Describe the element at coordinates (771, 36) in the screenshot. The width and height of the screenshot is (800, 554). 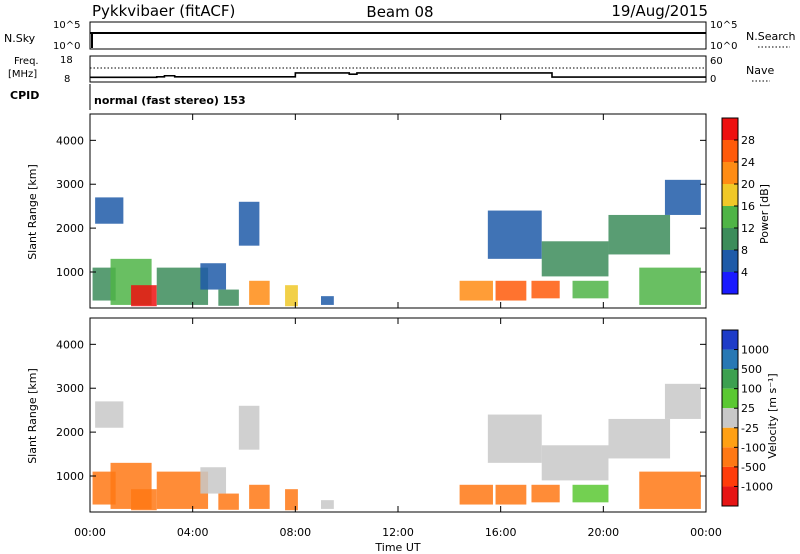
I see `nsearch-label: N.Search` at that location.